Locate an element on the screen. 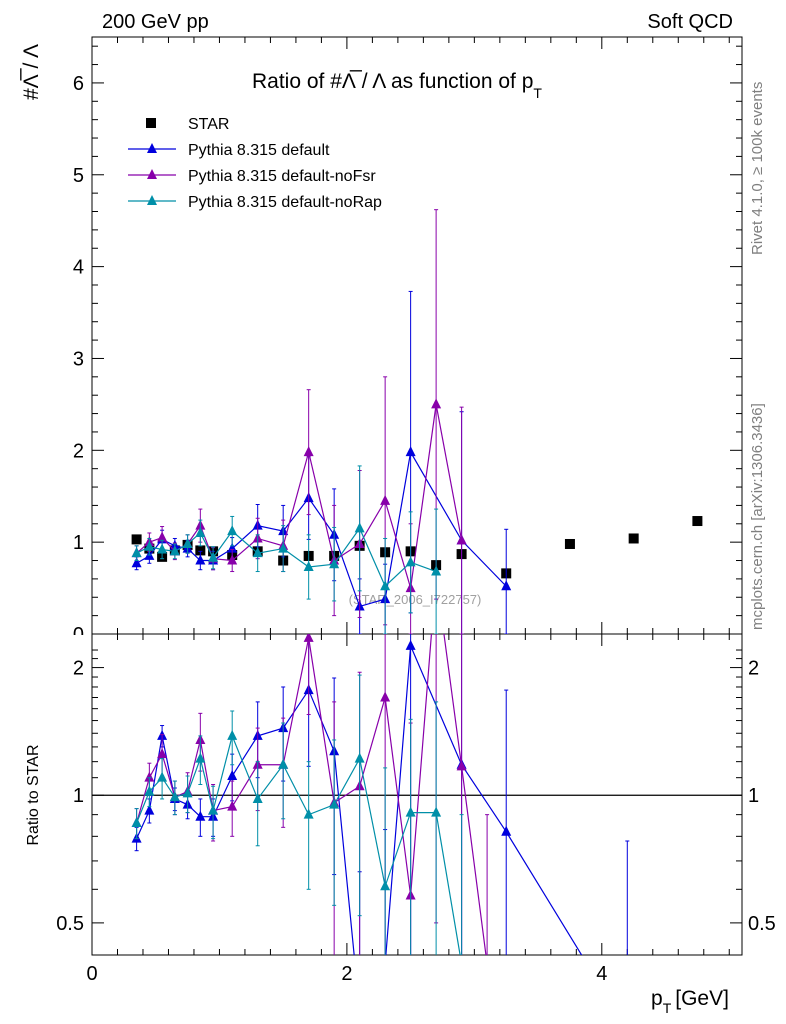 Image resolution: width=786 pixels, height=1024 pixels. zero-label-mask is located at coordinates (75, 641).